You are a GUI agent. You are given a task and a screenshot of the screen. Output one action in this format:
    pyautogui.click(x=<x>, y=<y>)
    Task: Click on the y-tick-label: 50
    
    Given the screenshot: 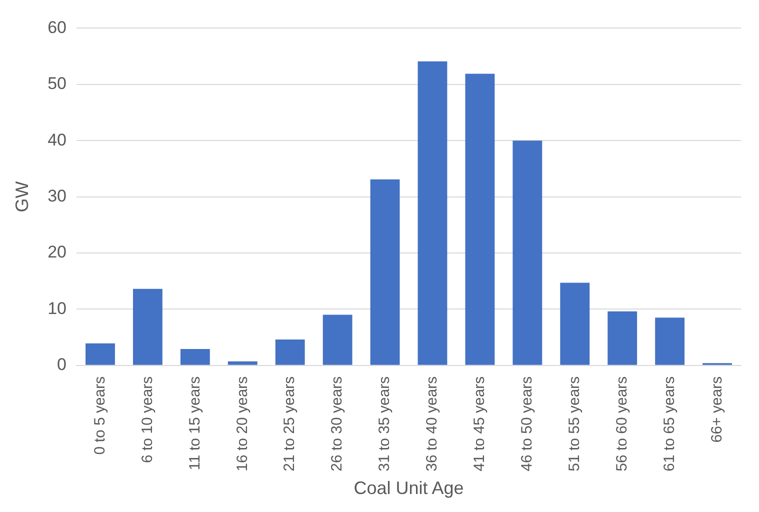 What is the action you would take?
    pyautogui.click(x=57, y=84)
    